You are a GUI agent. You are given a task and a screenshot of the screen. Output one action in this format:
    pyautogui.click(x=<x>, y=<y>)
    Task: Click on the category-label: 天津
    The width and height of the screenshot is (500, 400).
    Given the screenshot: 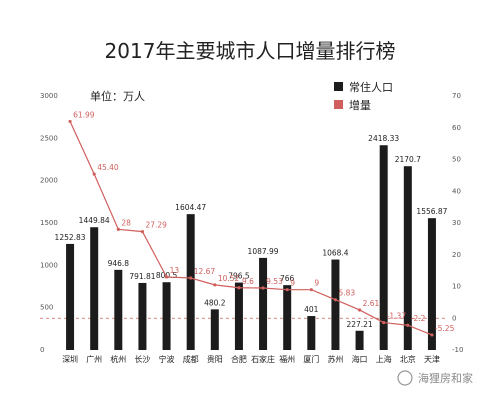 What is the action you would take?
    pyautogui.click(x=432, y=359)
    